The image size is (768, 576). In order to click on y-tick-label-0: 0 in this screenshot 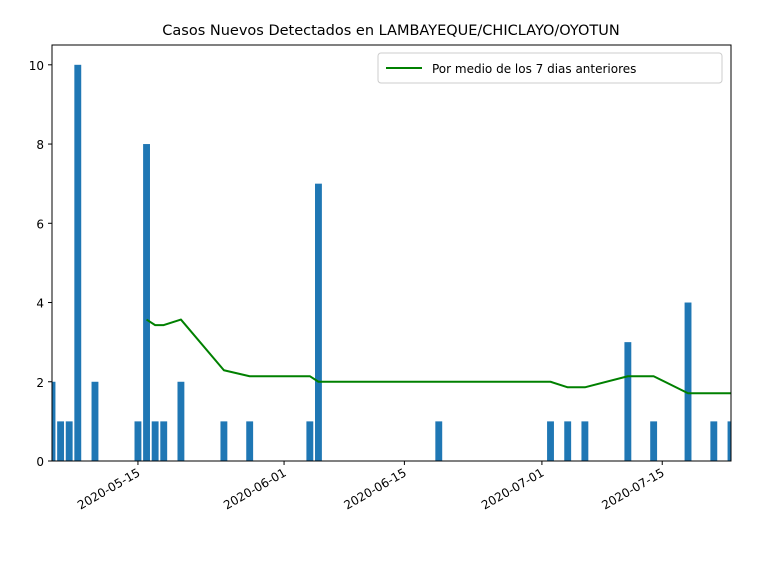, I will do `click(40, 462)`.